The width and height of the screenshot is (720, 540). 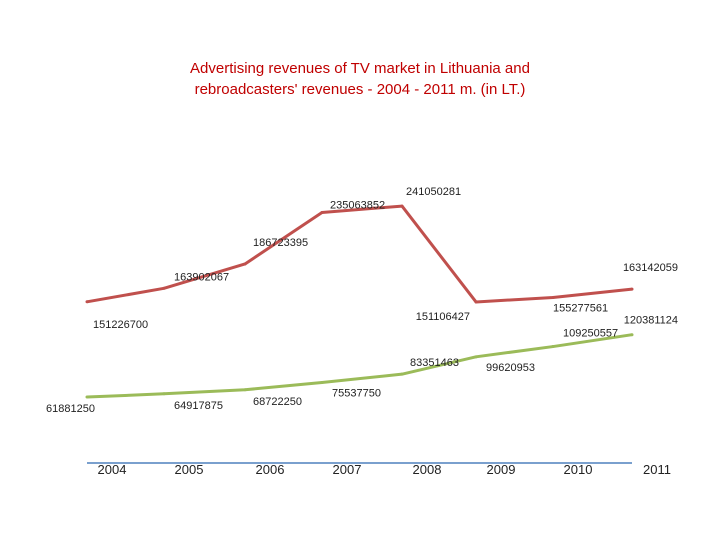 What do you see at coordinates (347, 469) in the screenshot?
I see `x-tick-label: 2007` at bounding box center [347, 469].